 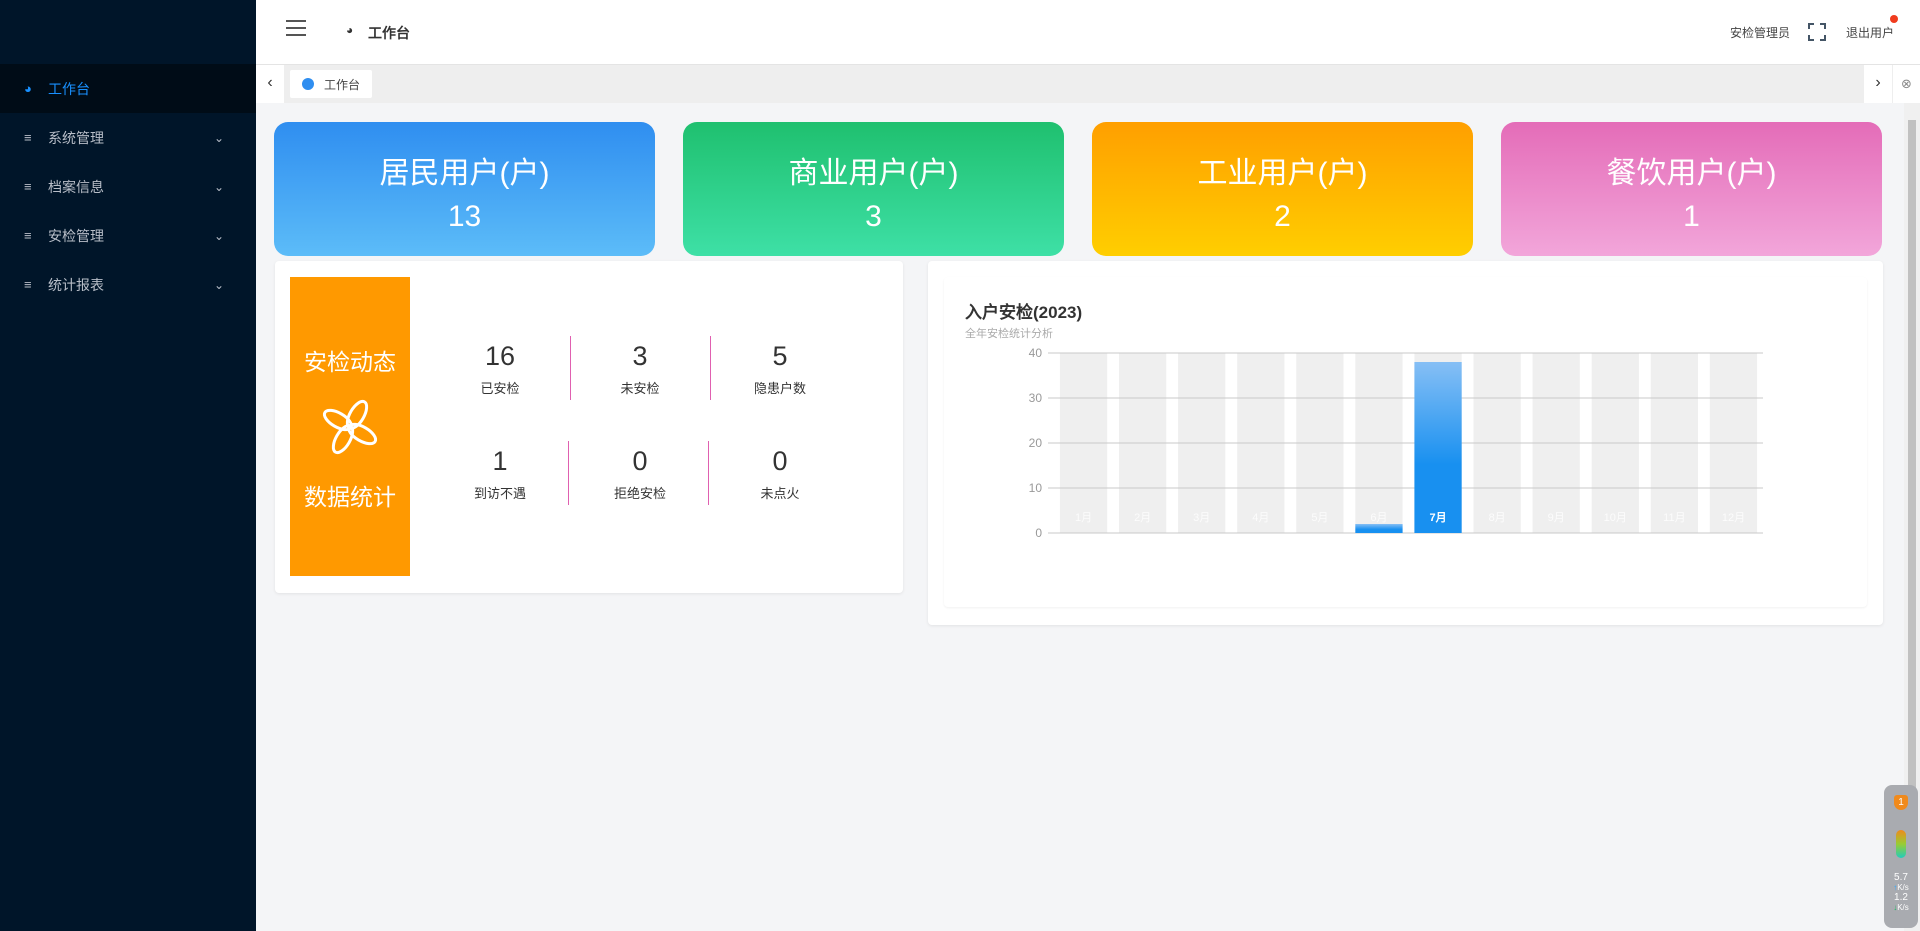 I want to click on gauge-icon, so click(x=1901, y=844).